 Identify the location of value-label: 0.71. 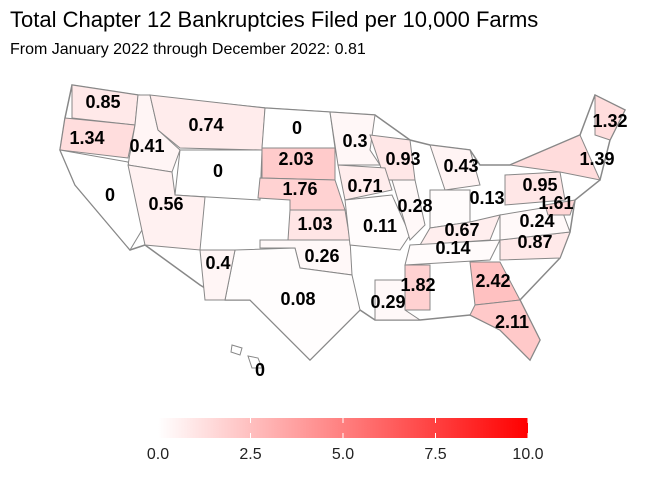
(364, 186).